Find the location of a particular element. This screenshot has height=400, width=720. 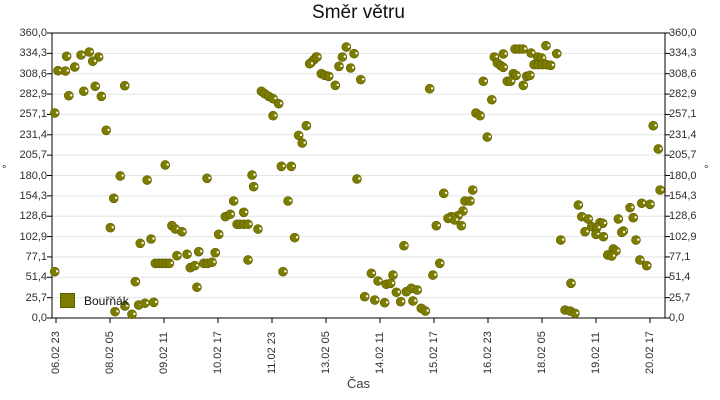

y-tick-label-right: 51,4 is located at coordinates (680, 277).